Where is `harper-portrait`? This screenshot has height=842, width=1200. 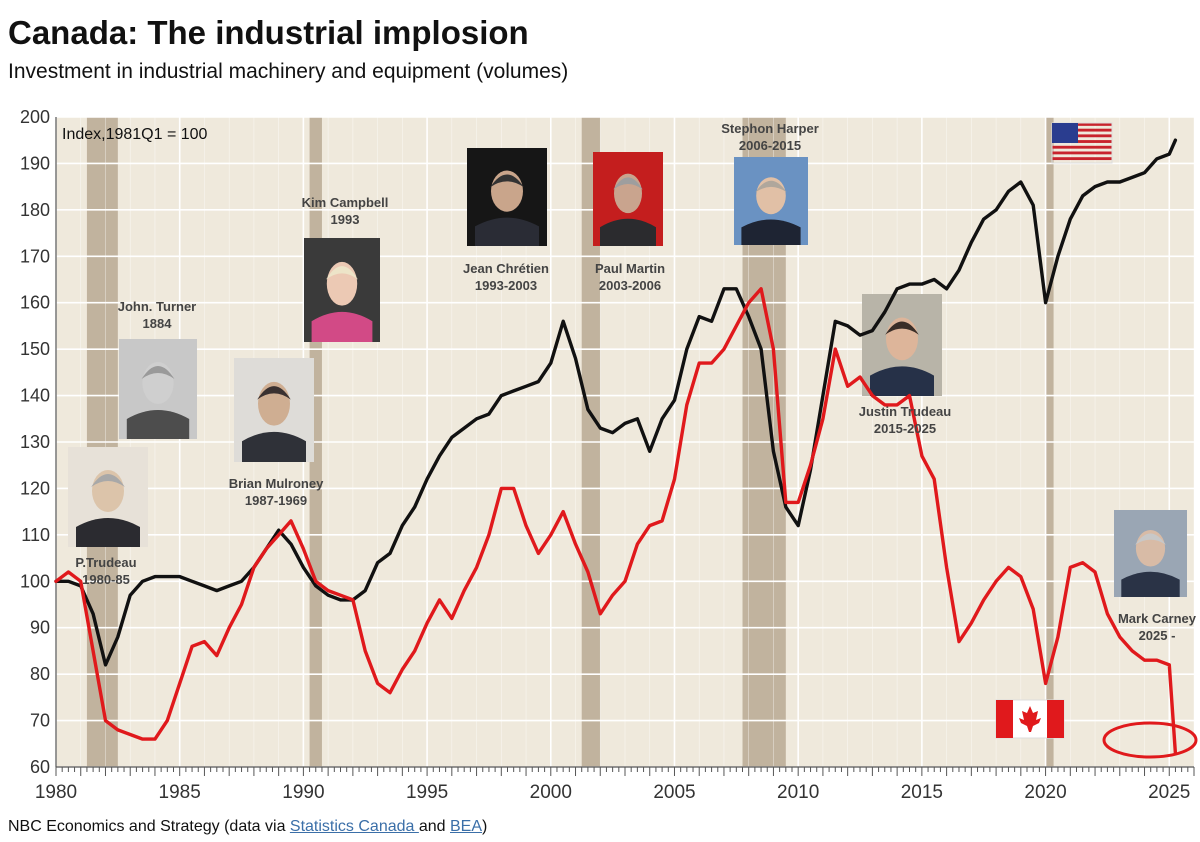 harper-portrait is located at coordinates (771, 201).